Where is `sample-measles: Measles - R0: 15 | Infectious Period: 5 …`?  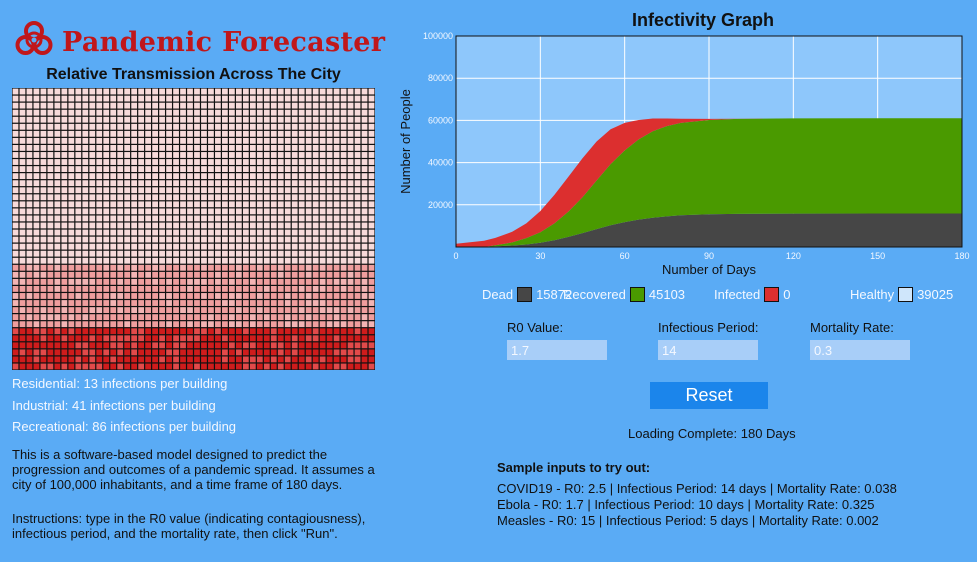 sample-measles: Measles - R0: 15 | Infectious Period: 5 … is located at coordinates (688, 520).